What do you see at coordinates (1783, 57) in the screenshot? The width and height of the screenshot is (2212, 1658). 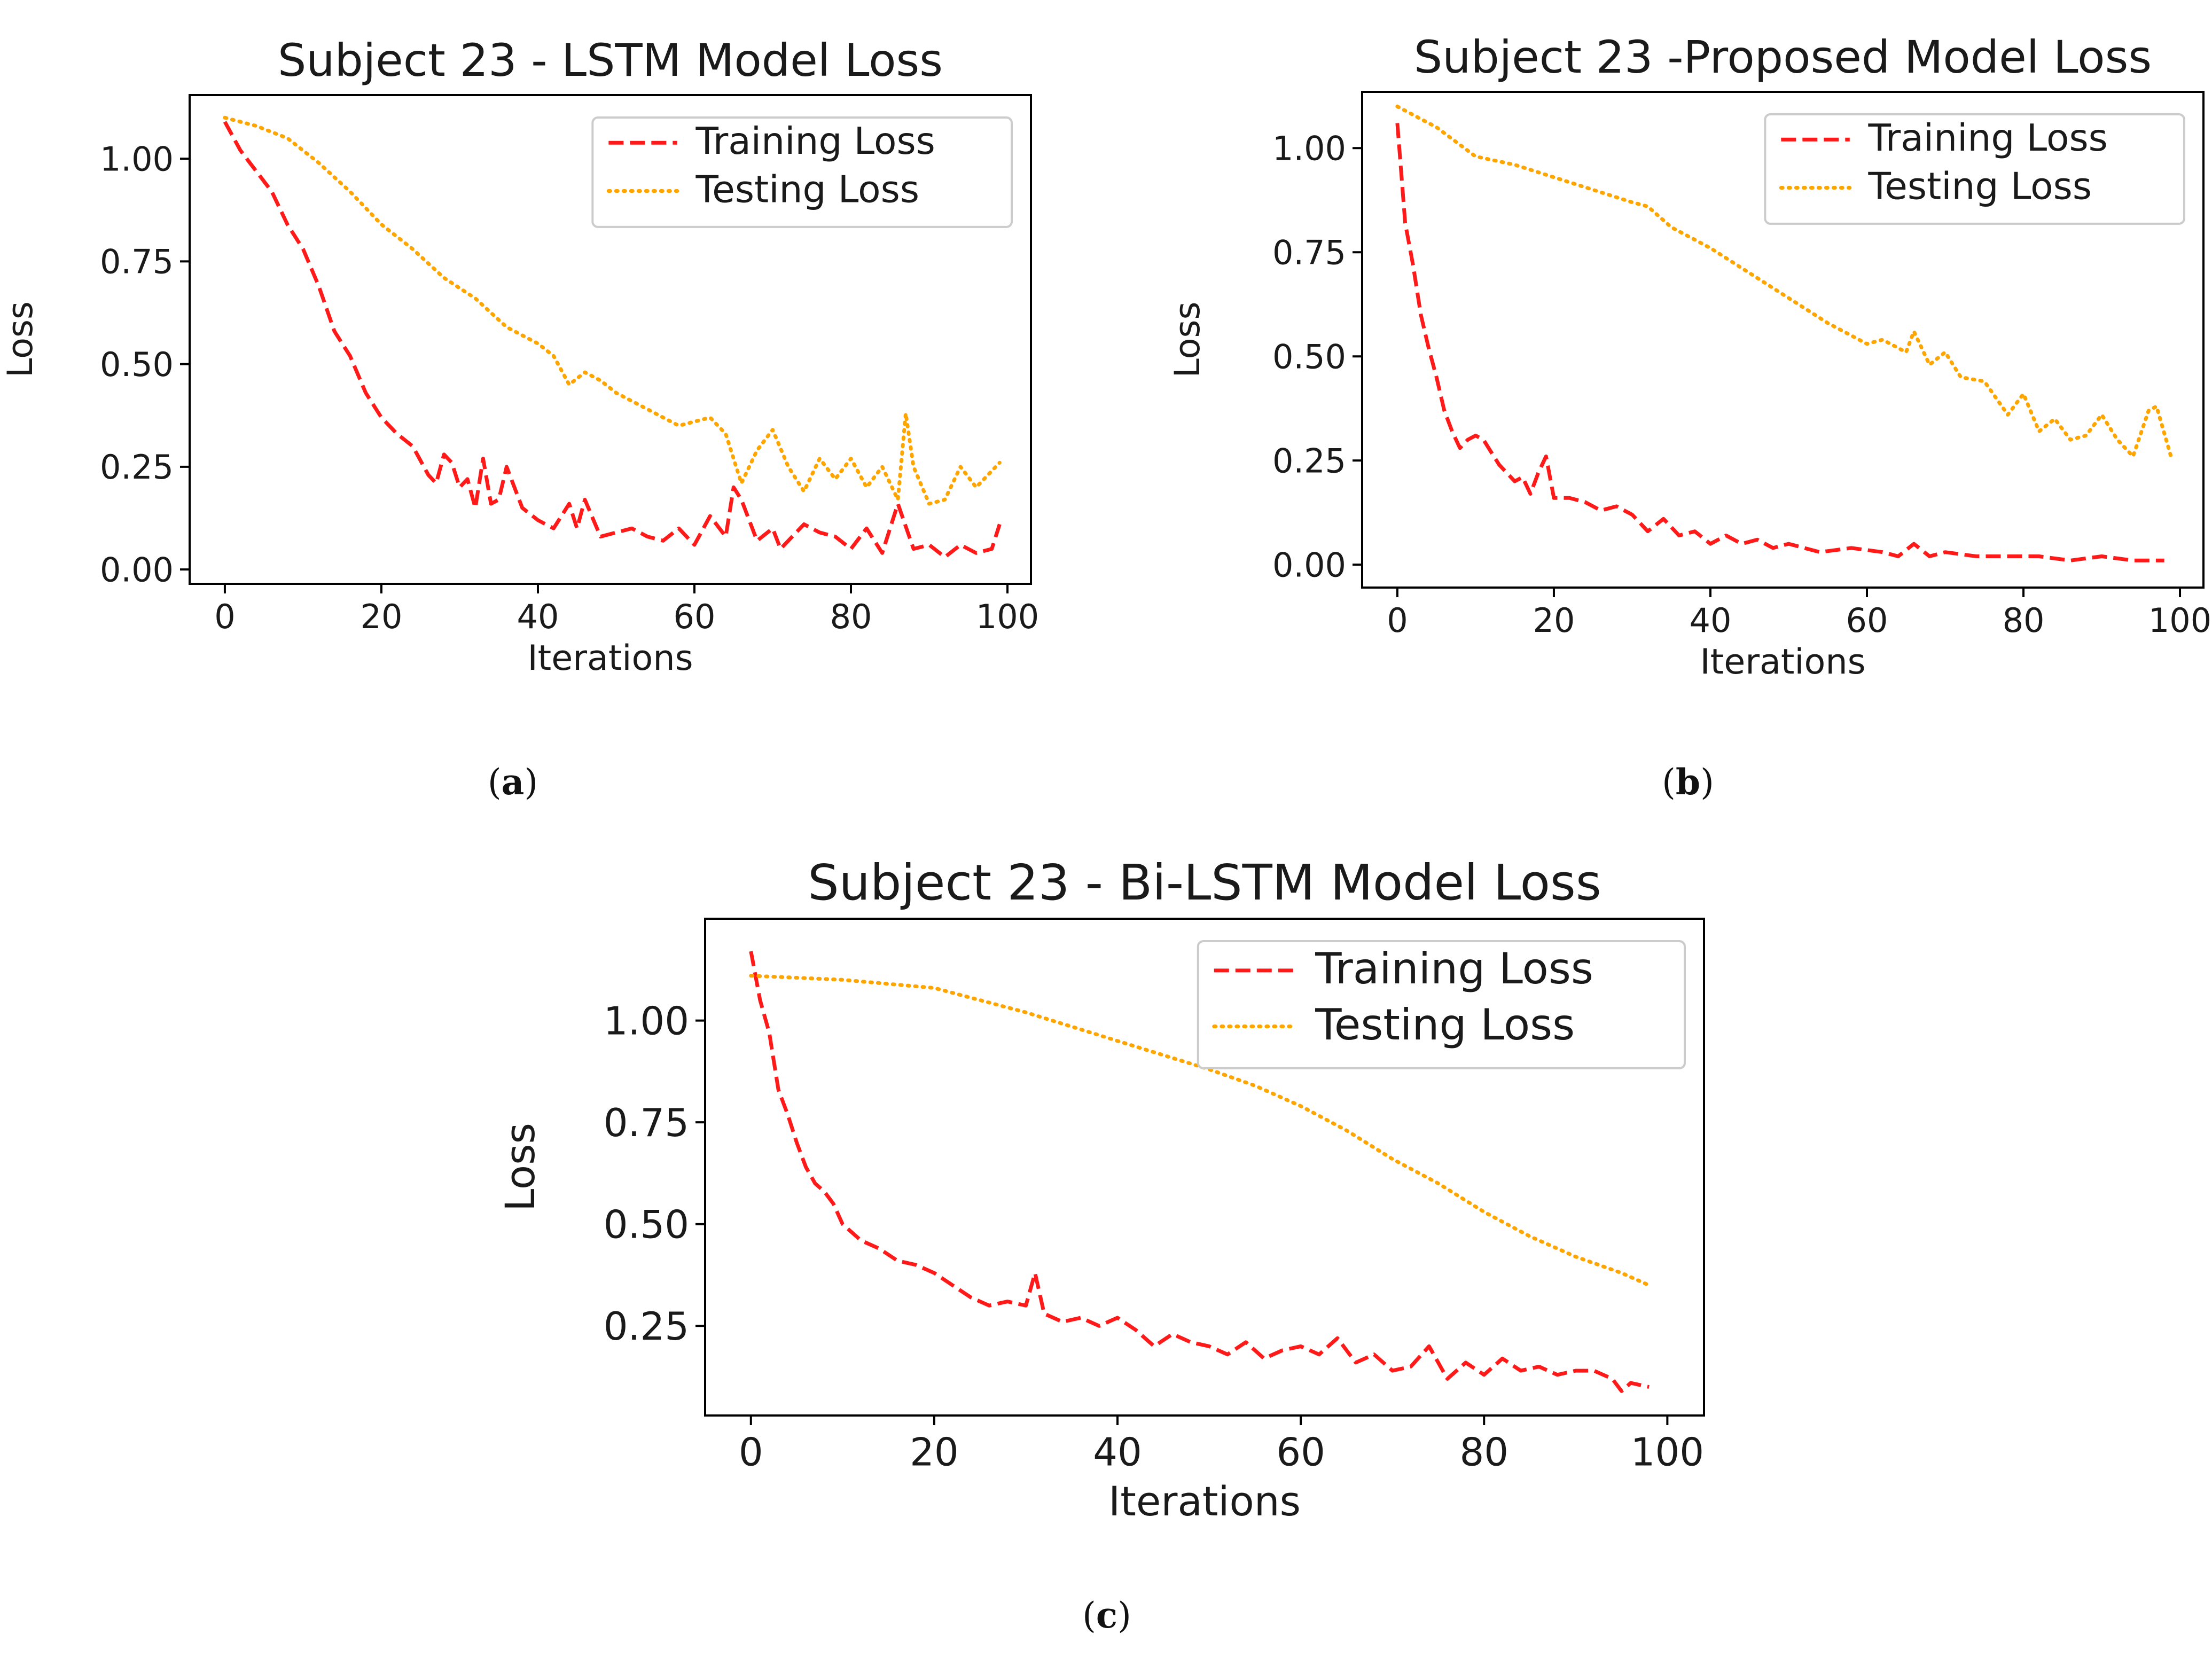 I see `chart-title: Subject 23 -Proposed Model Loss` at bounding box center [1783, 57].